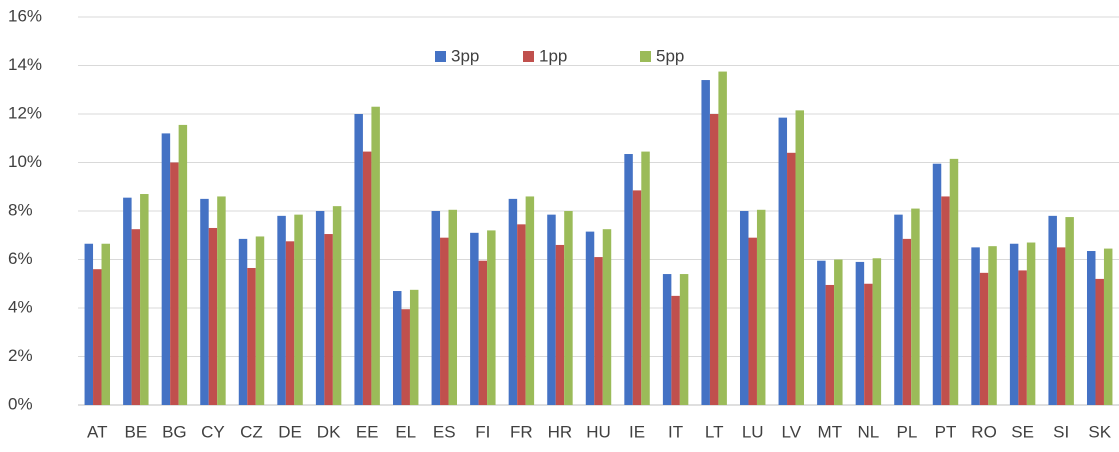  Describe the element at coordinates (907, 431) in the screenshot. I see `x-tick-label: PL` at that location.